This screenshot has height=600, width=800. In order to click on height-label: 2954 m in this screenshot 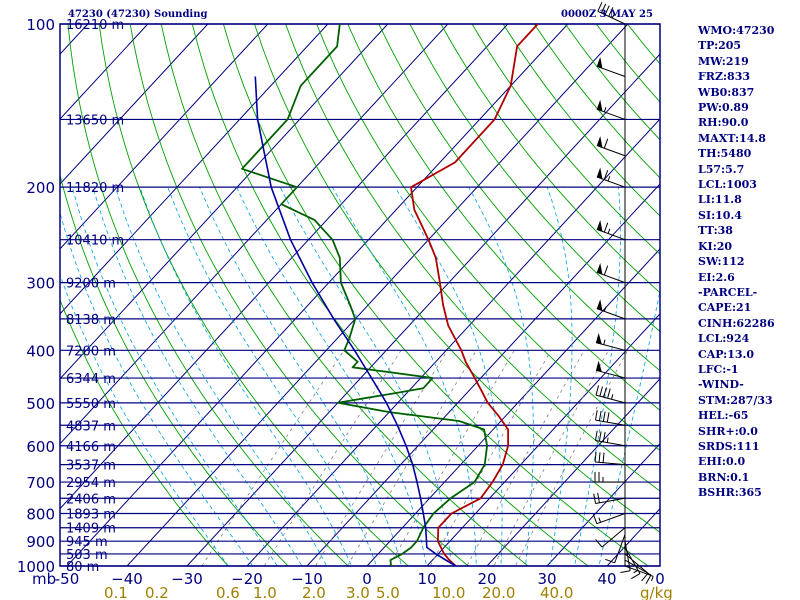, I will do `click(91, 483)`.